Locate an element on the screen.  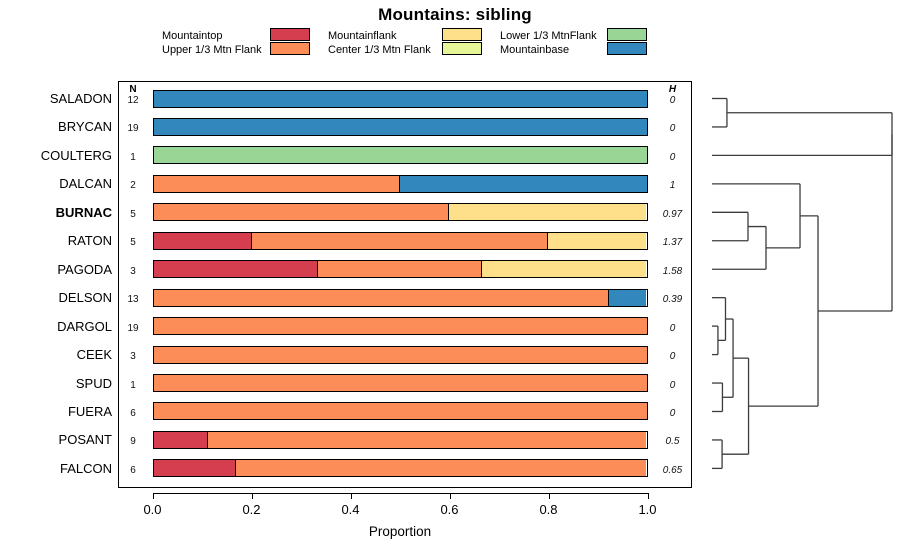
n-value-burnac: 5 is located at coordinates (133, 214).